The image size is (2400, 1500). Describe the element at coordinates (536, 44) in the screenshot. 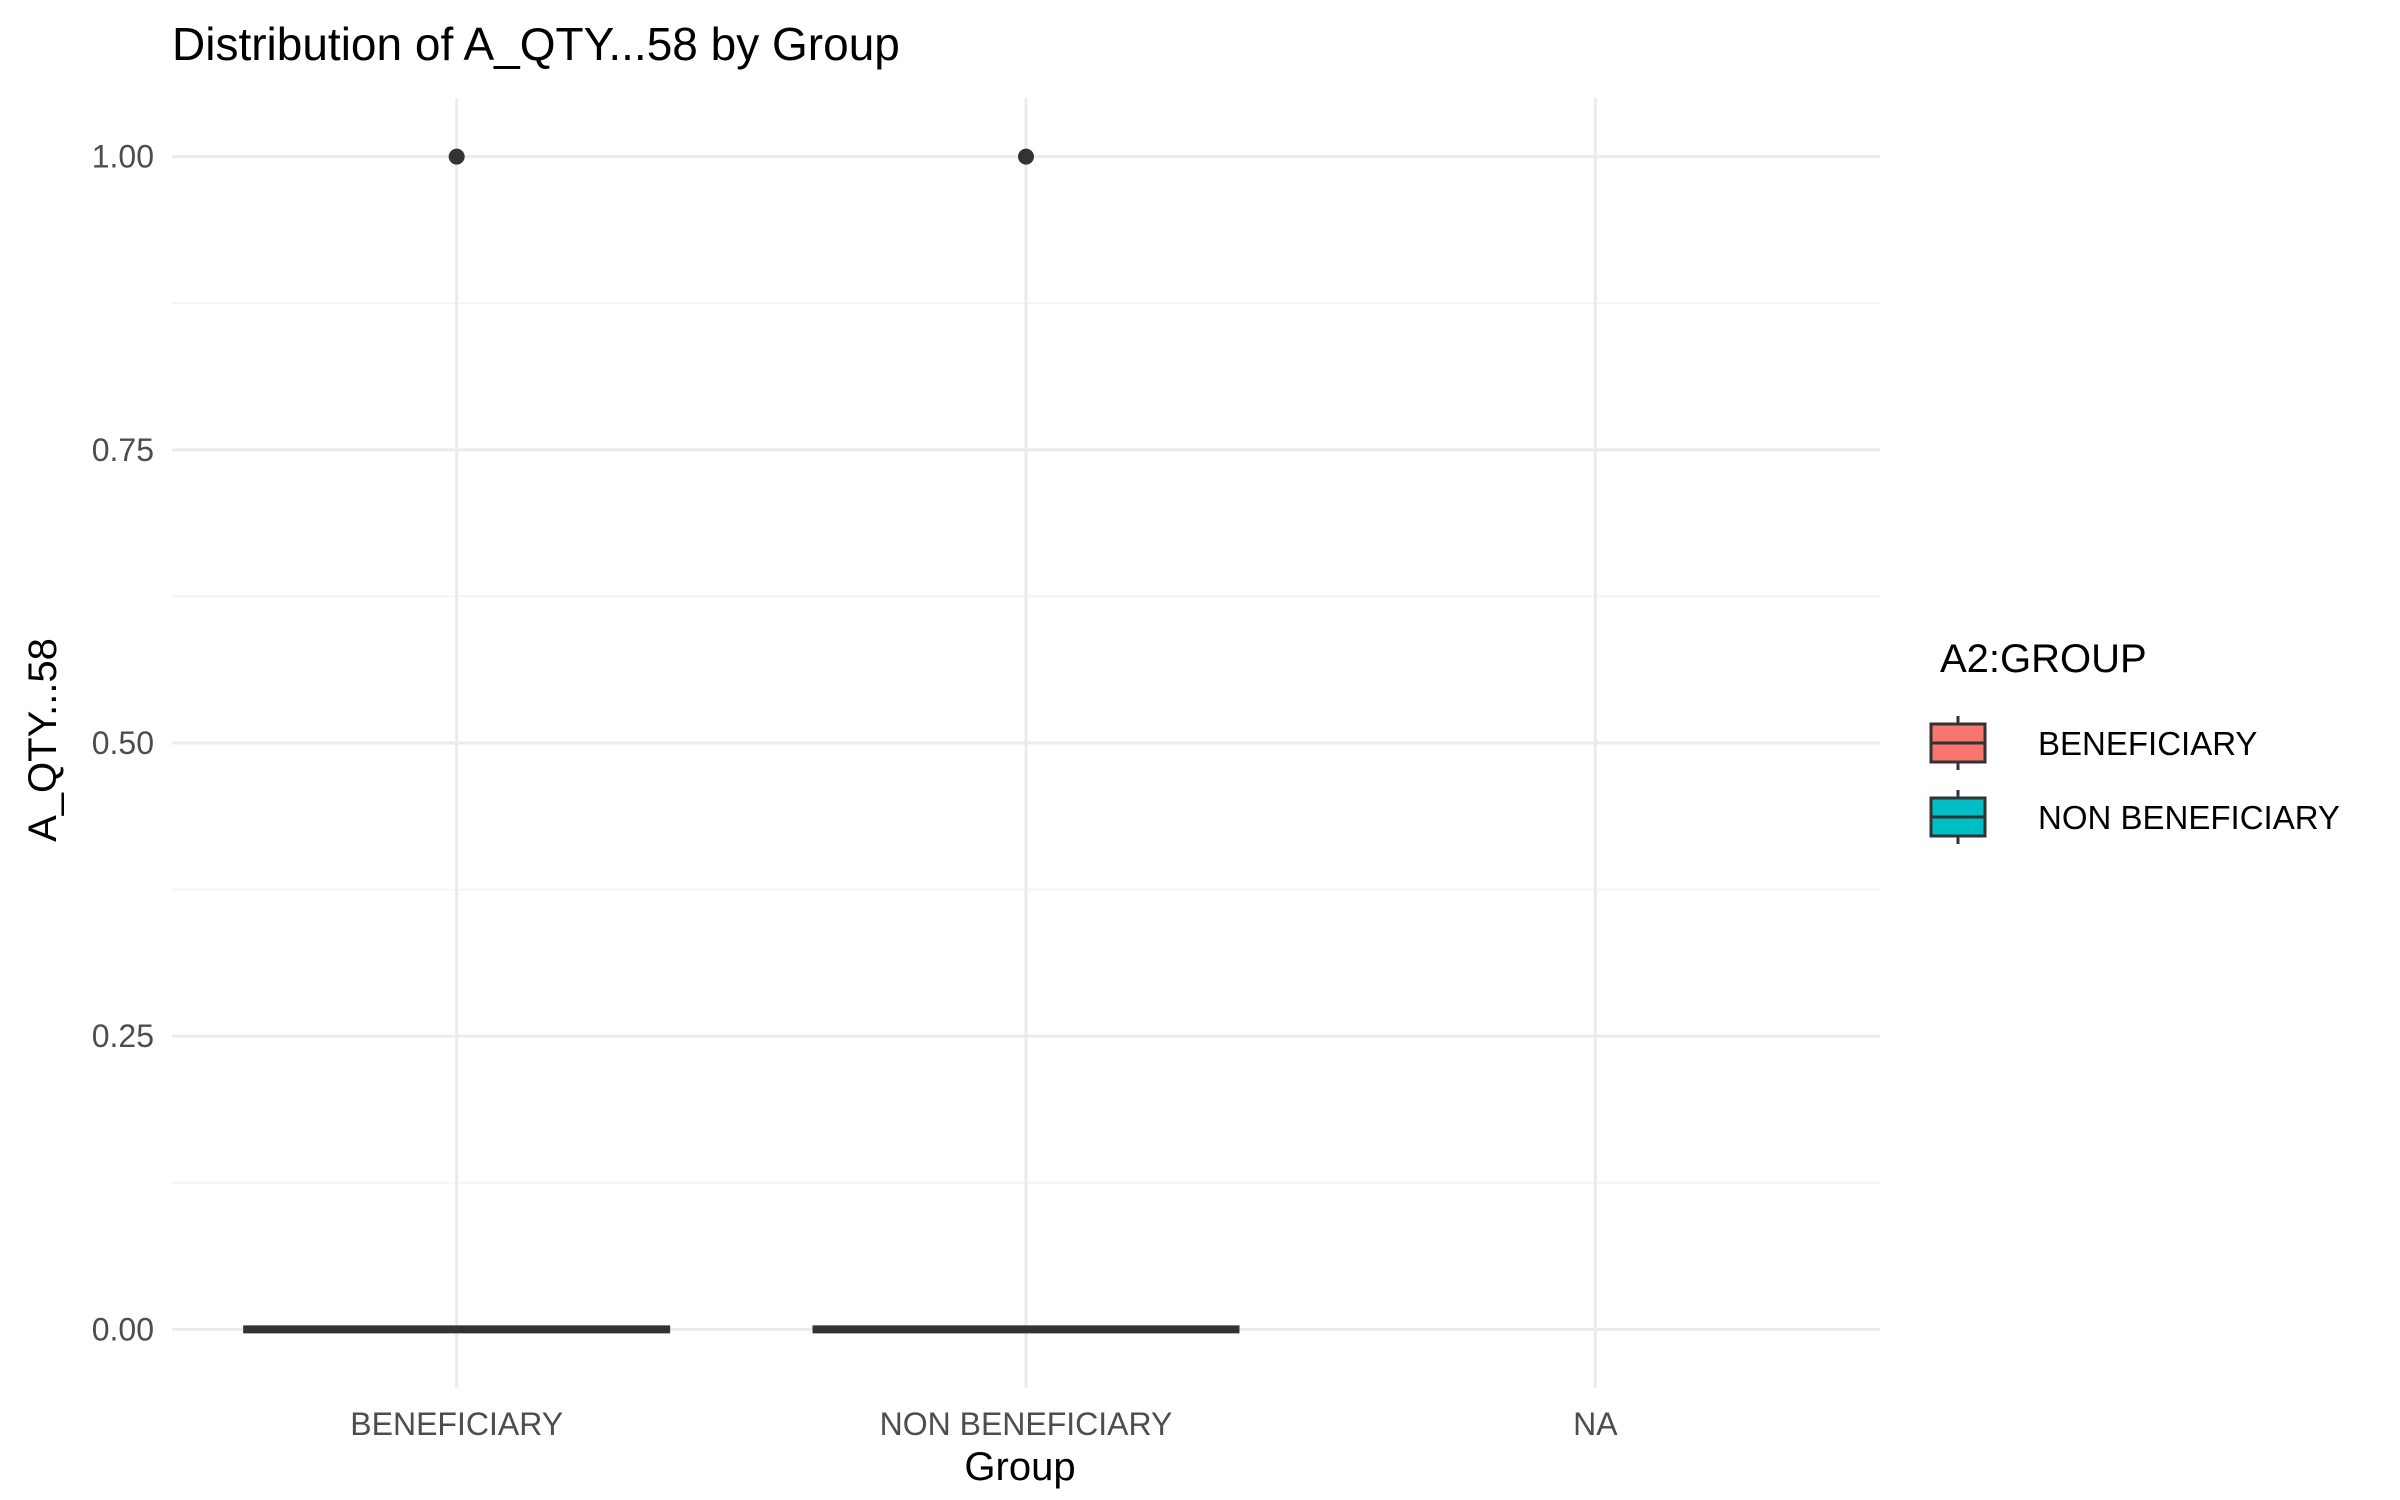

I see `chart-title: Distribution of A_QTY...58 by Group` at that location.